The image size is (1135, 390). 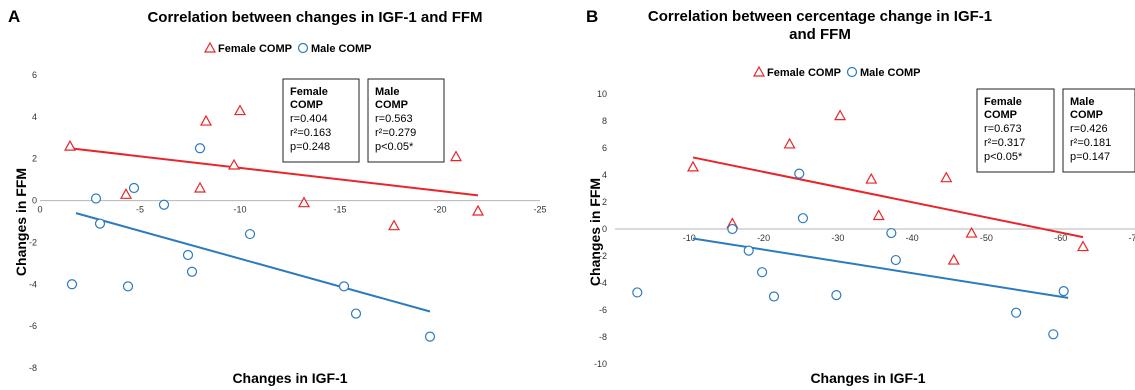 What do you see at coordinates (1090, 157) in the screenshot?
I see `stats-p: p=0.147` at bounding box center [1090, 157].